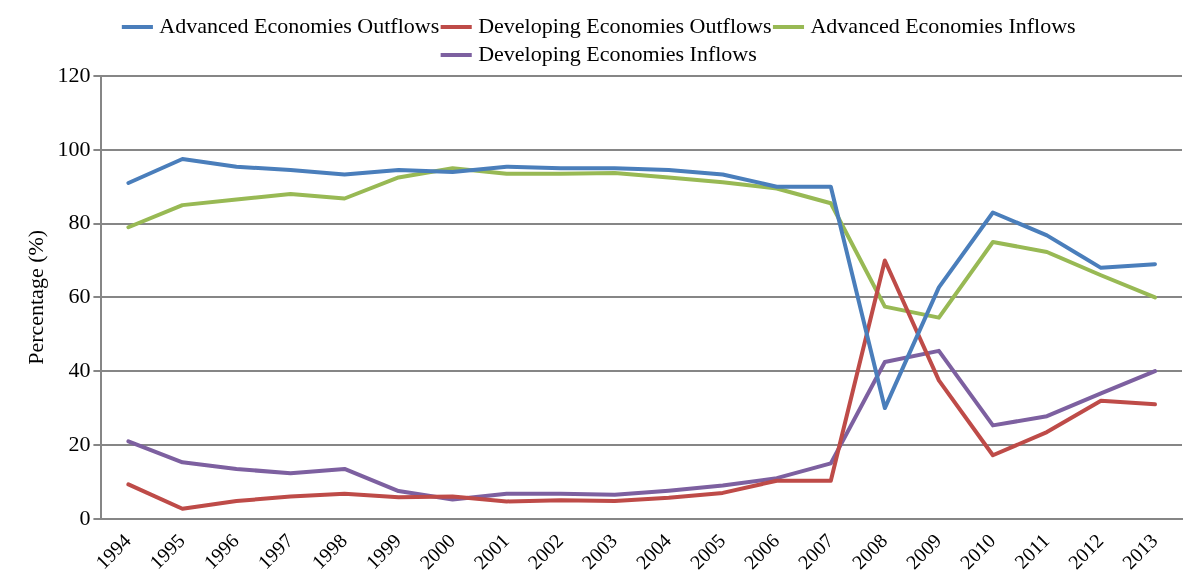  Describe the element at coordinates (79, 222) in the screenshot. I see `y-tick-label: 80` at that location.